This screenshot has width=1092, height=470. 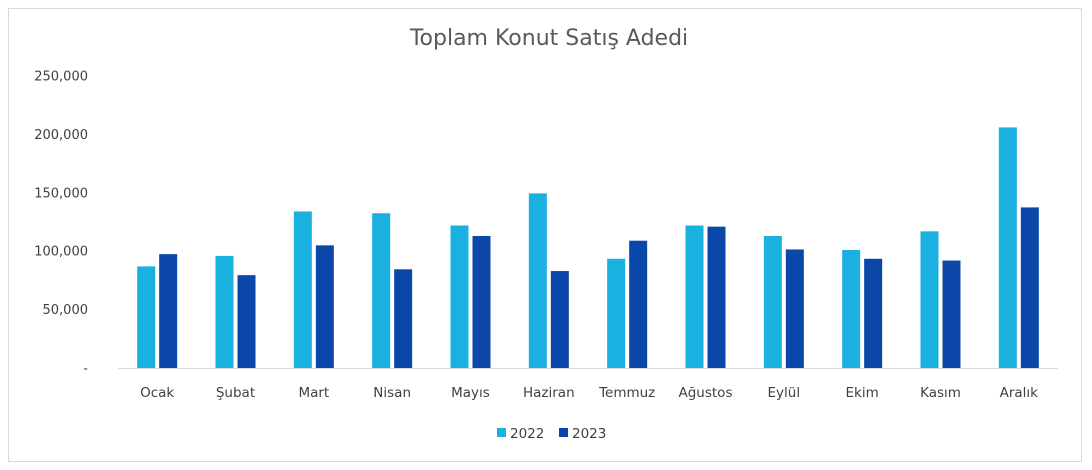 What do you see at coordinates (392, 393) in the screenshot?
I see `category-label: Nisan` at bounding box center [392, 393].